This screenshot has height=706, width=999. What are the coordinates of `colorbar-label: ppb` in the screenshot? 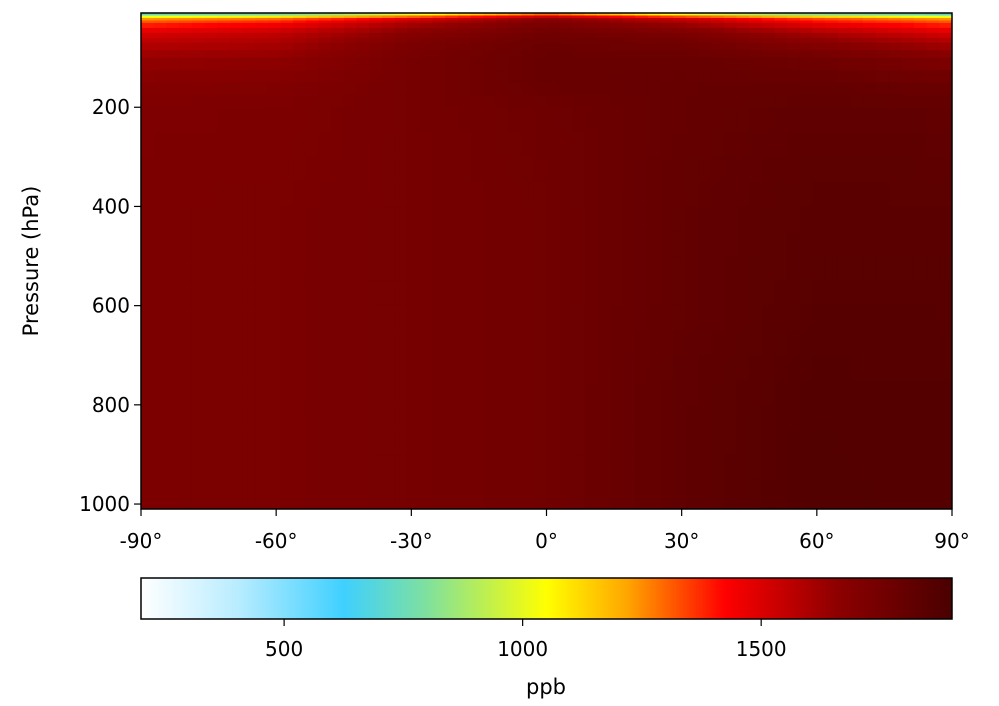 It's located at (546, 687).